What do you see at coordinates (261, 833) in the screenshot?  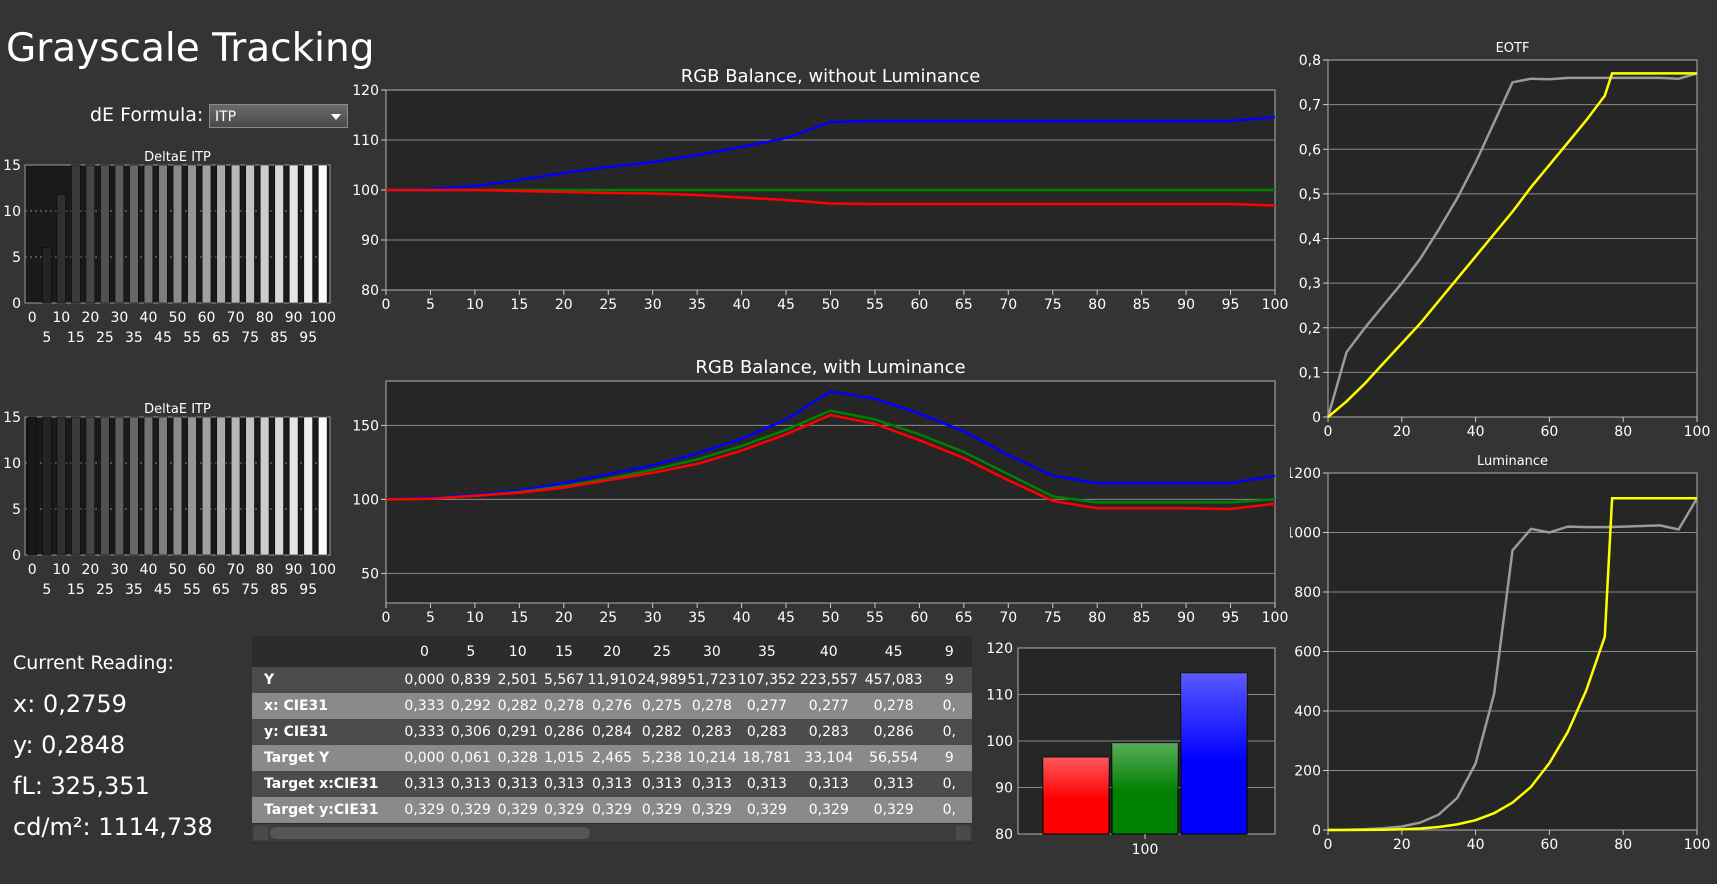 I see `scroll-left-button` at bounding box center [261, 833].